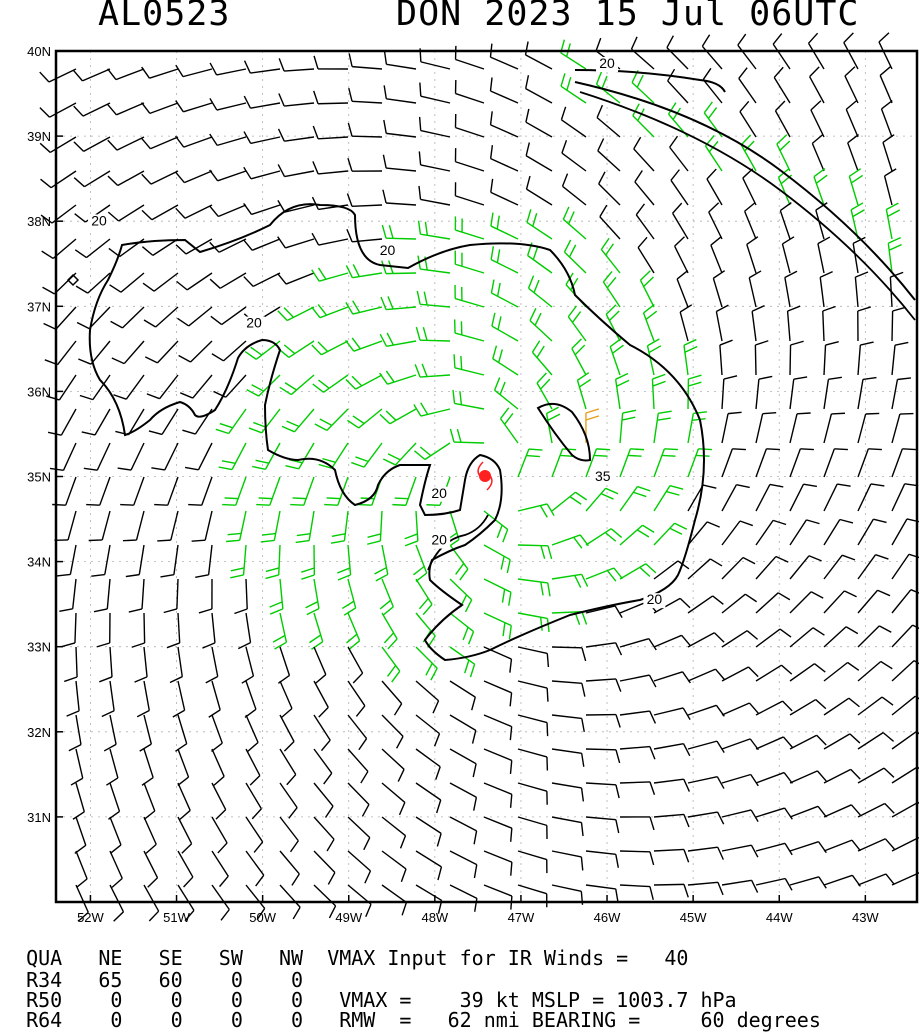 The width and height of the screenshot is (919, 1032). Describe the element at coordinates (262, 917) in the screenshot. I see `x-tick-label: 50W` at that location.